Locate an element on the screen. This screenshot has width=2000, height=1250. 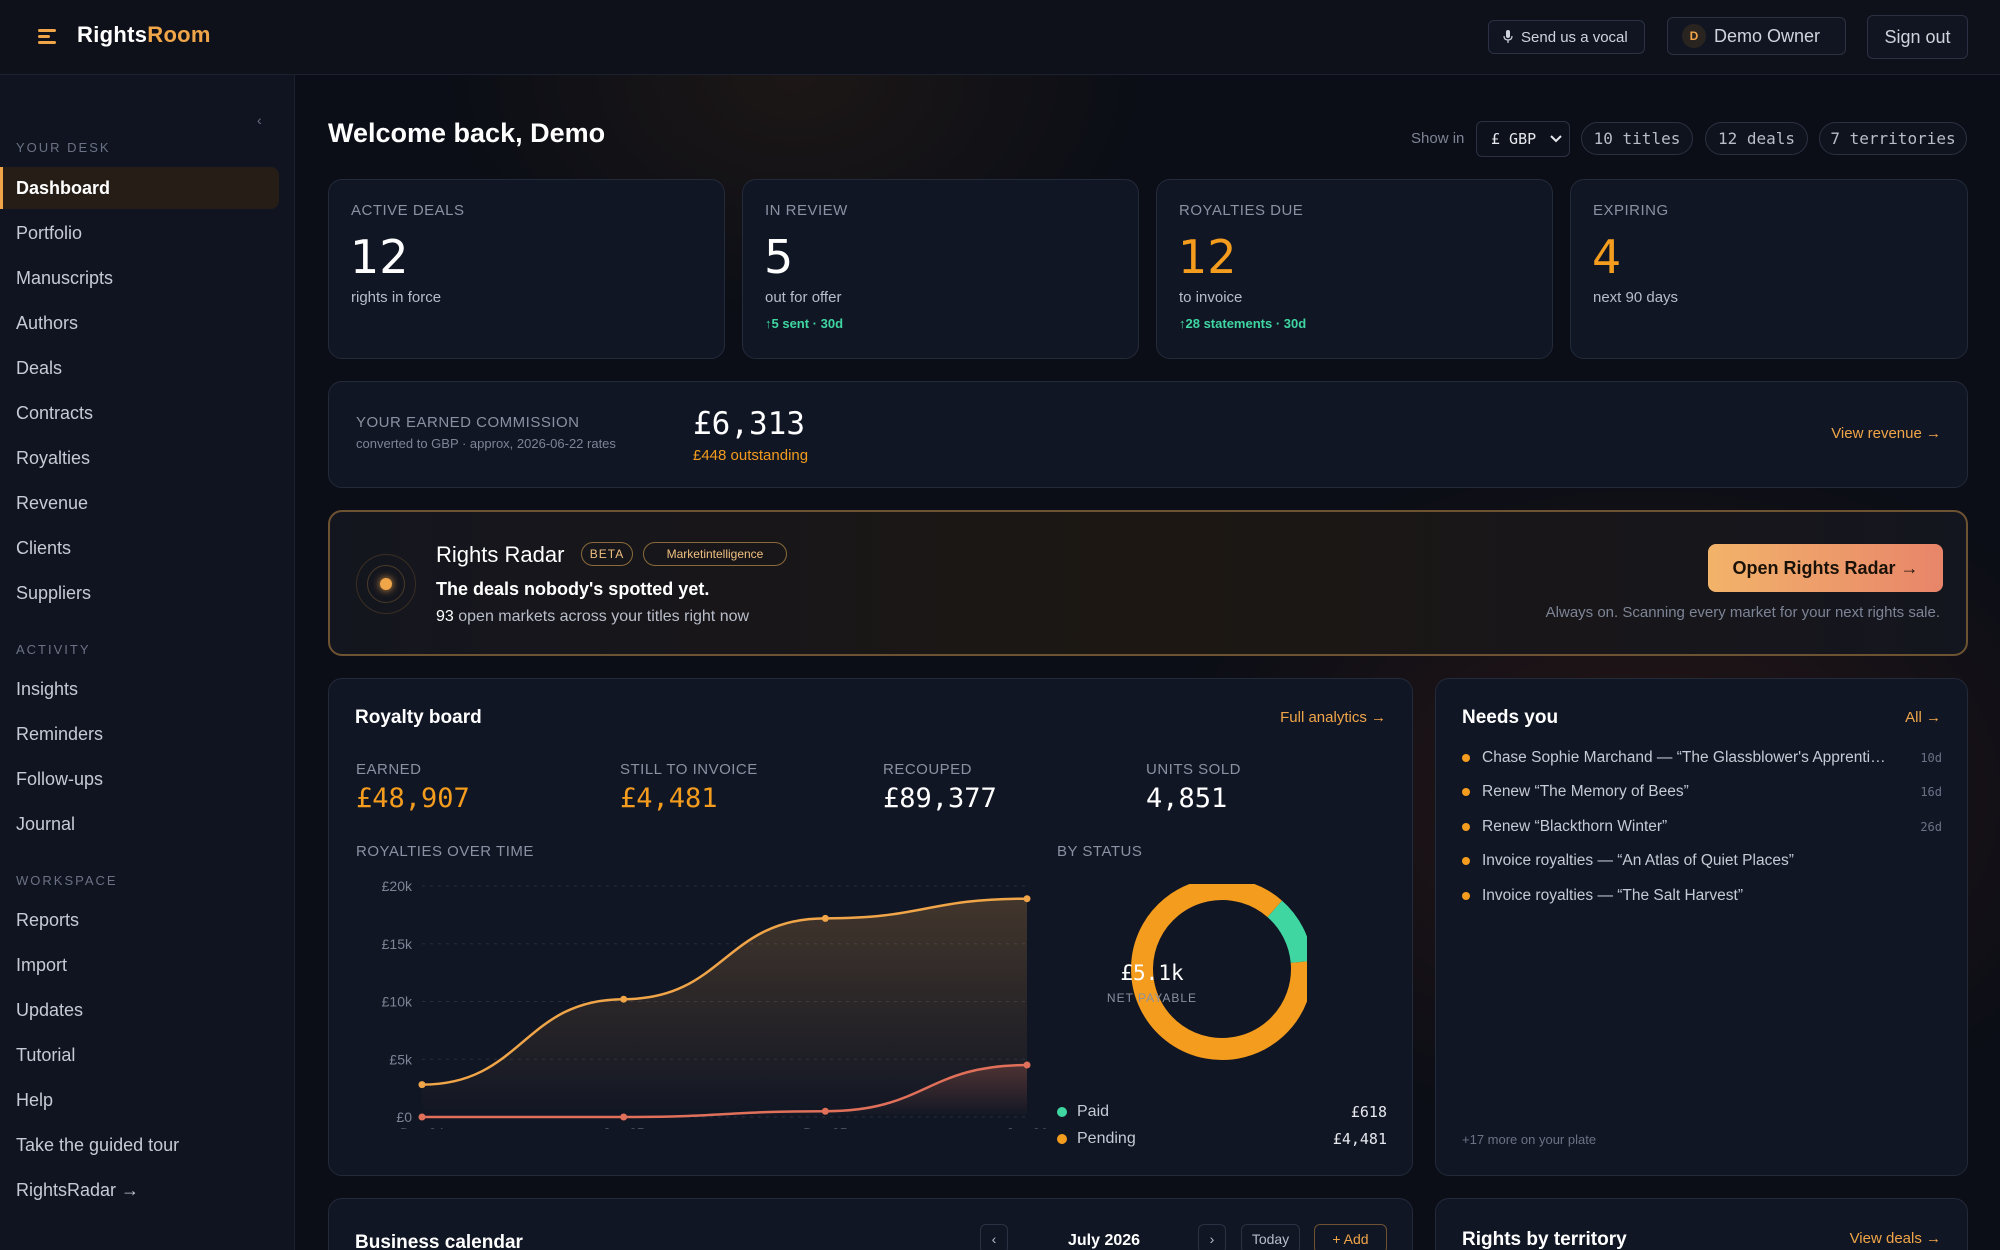
task-text: Renew “The Memory of Bees” is located at coordinates (1585, 791).